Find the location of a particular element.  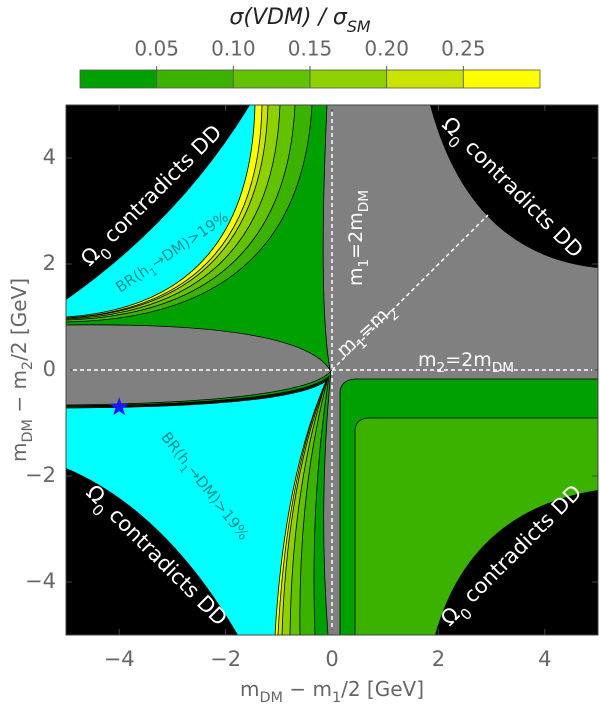

x-axis-label: mDM − m1/2 [GeV] is located at coordinates (332, 690).